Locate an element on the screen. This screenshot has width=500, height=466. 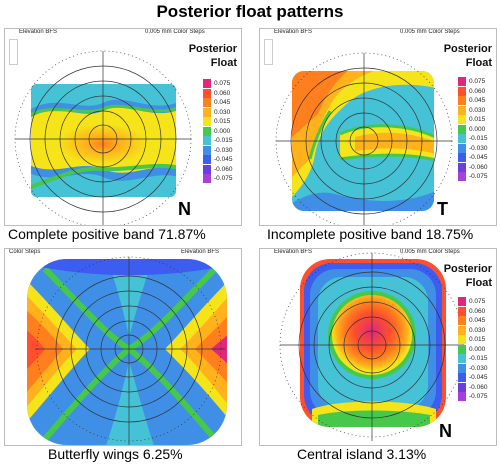
scale-label: -0.075 is located at coordinates (223, 178).